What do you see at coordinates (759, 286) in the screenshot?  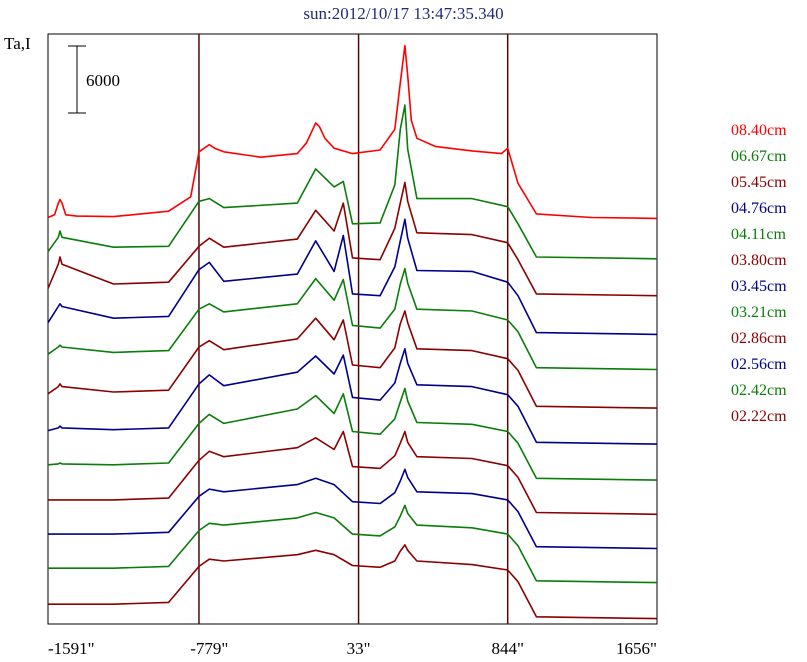 I see `legend-entry: 03.45cm` at bounding box center [759, 286].